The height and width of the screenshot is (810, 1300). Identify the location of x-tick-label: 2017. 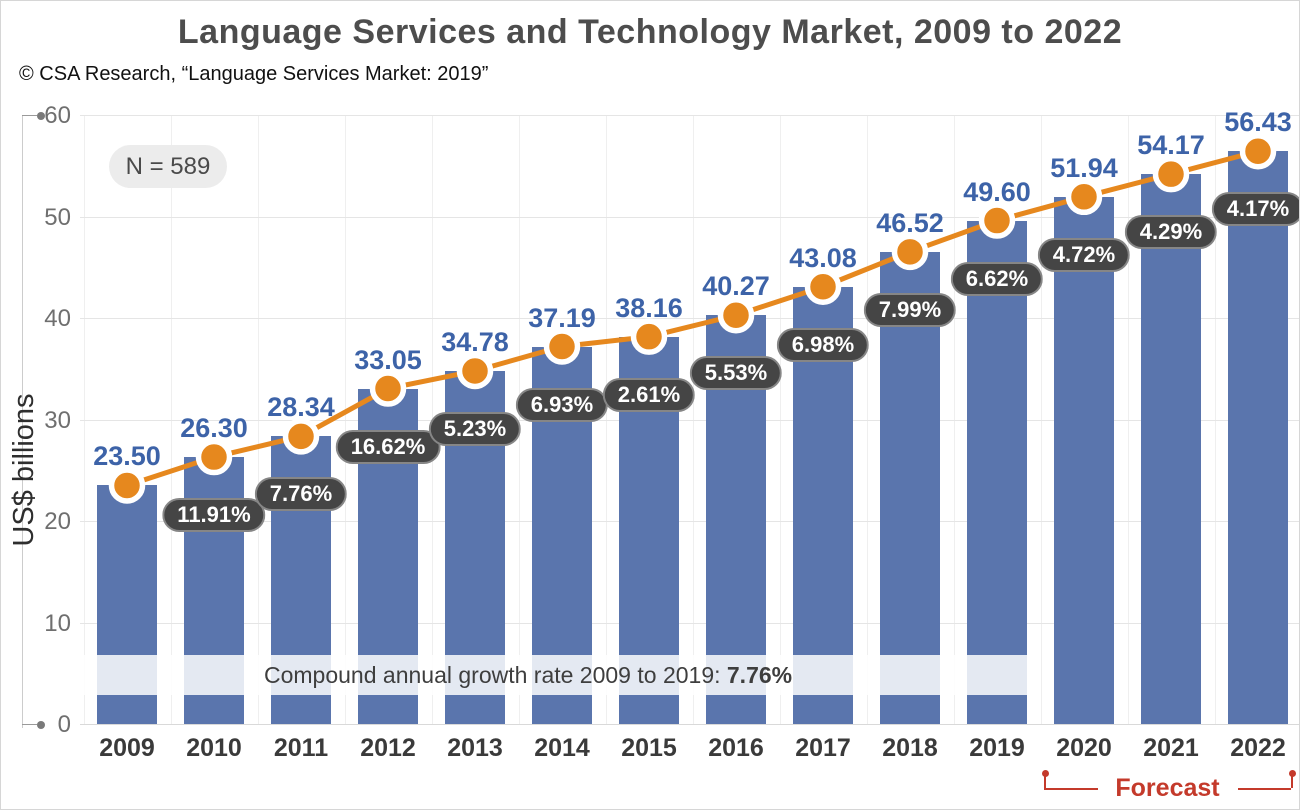
(823, 748).